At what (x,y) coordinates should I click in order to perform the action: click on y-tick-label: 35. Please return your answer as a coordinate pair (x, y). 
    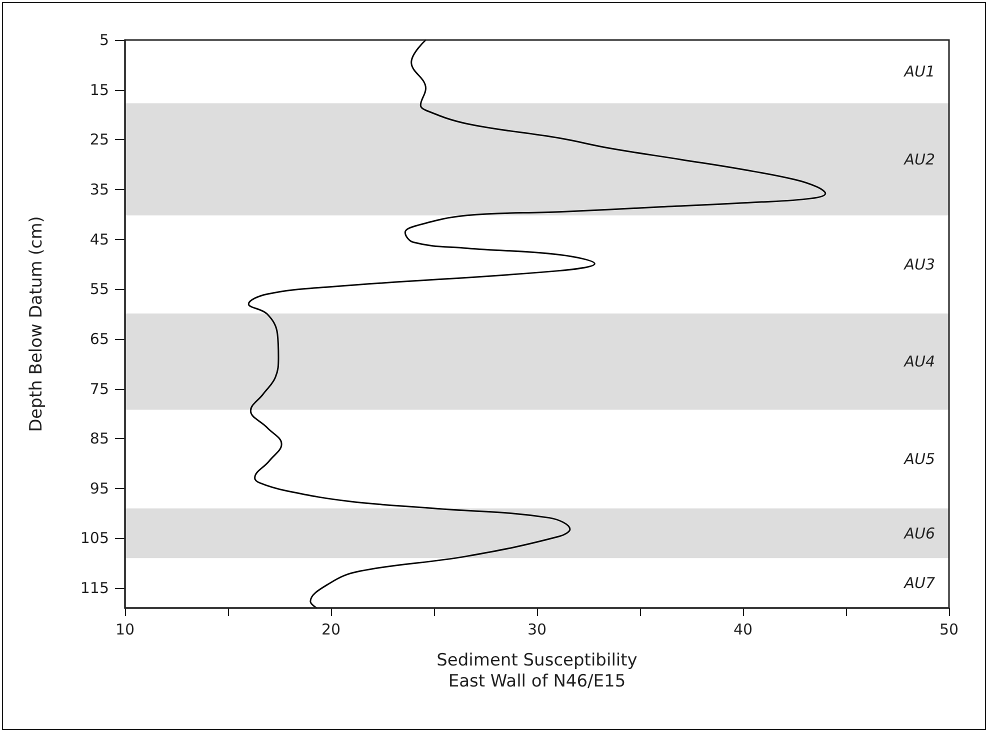
    Looking at the image, I should click on (99, 189).